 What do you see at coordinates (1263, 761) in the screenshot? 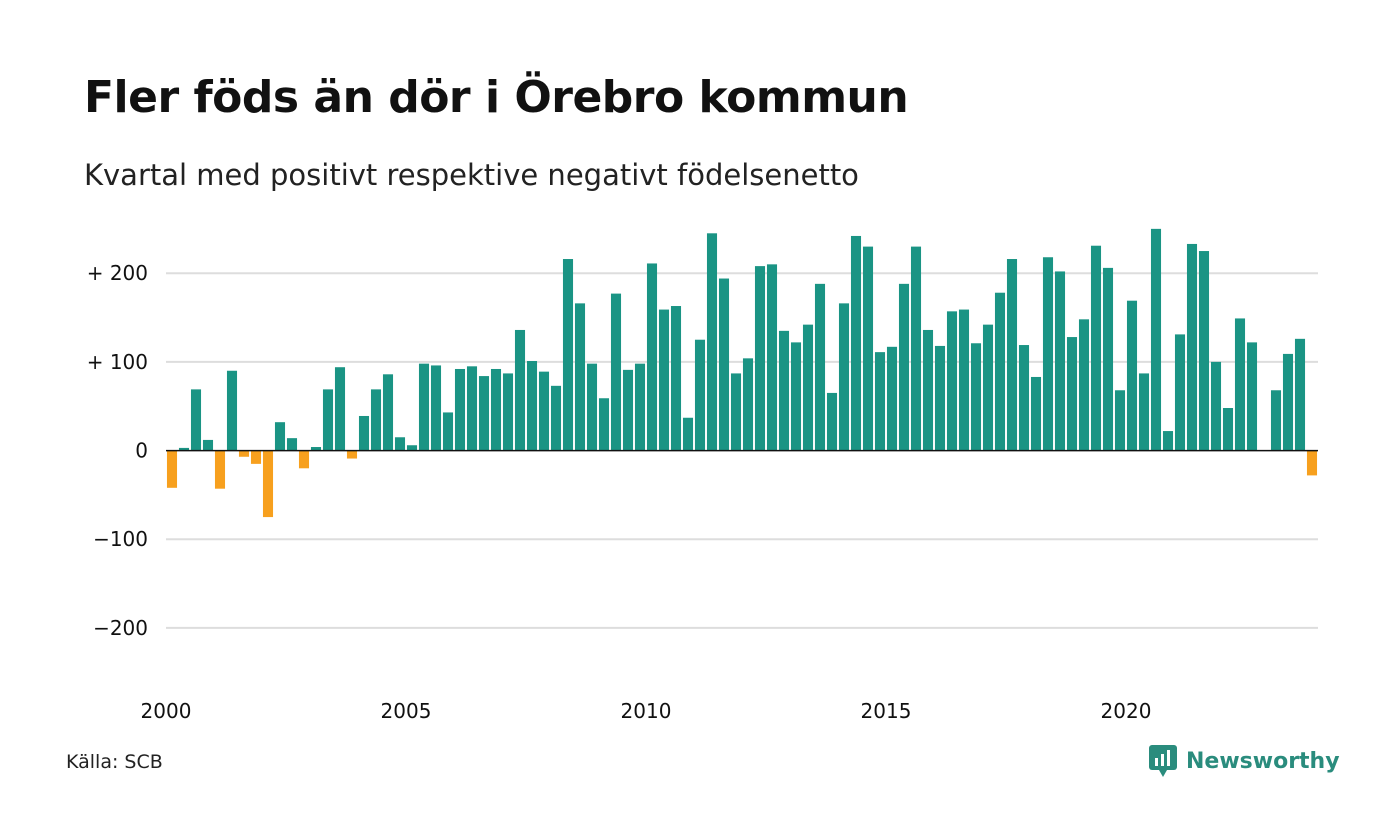
I see `brand-name: Newsworthy` at bounding box center [1263, 761].